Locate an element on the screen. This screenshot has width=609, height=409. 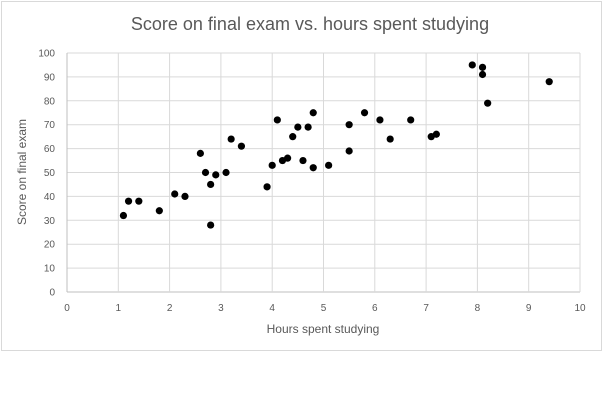
x-tick-label: 4 is located at coordinates (272, 308).